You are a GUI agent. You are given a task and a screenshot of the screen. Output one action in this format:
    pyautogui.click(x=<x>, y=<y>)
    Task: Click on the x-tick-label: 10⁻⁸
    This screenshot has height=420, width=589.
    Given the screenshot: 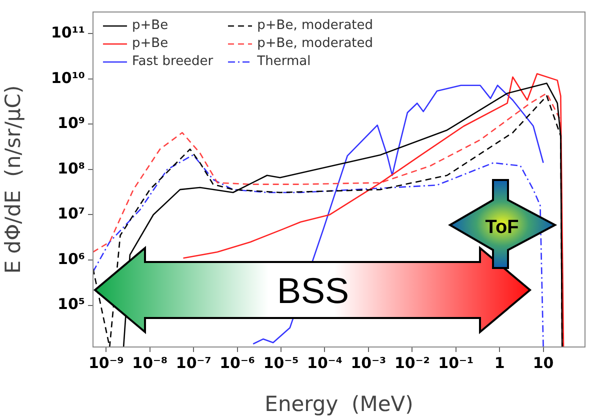 What is the action you would take?
    pyautogui.click(x=150, y=363)
    